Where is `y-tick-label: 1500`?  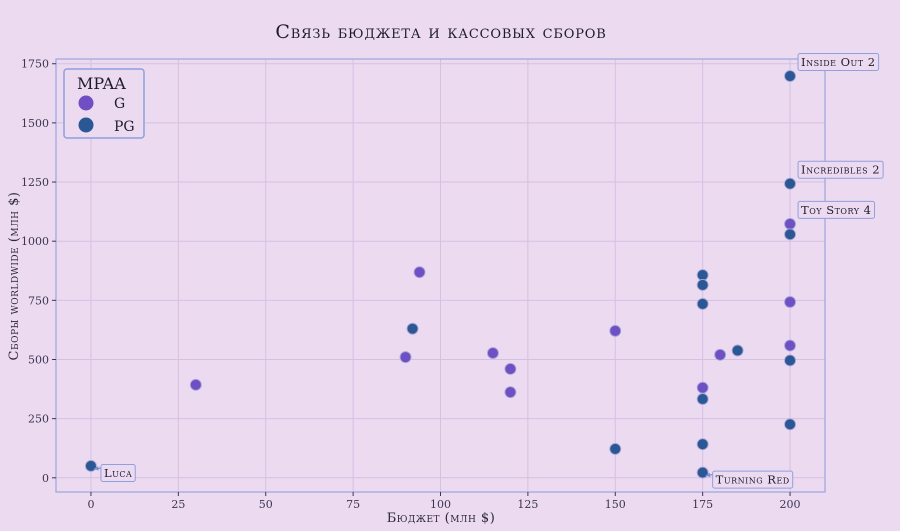 y-tick-label: 1500 is located at coordinates (35, 123).